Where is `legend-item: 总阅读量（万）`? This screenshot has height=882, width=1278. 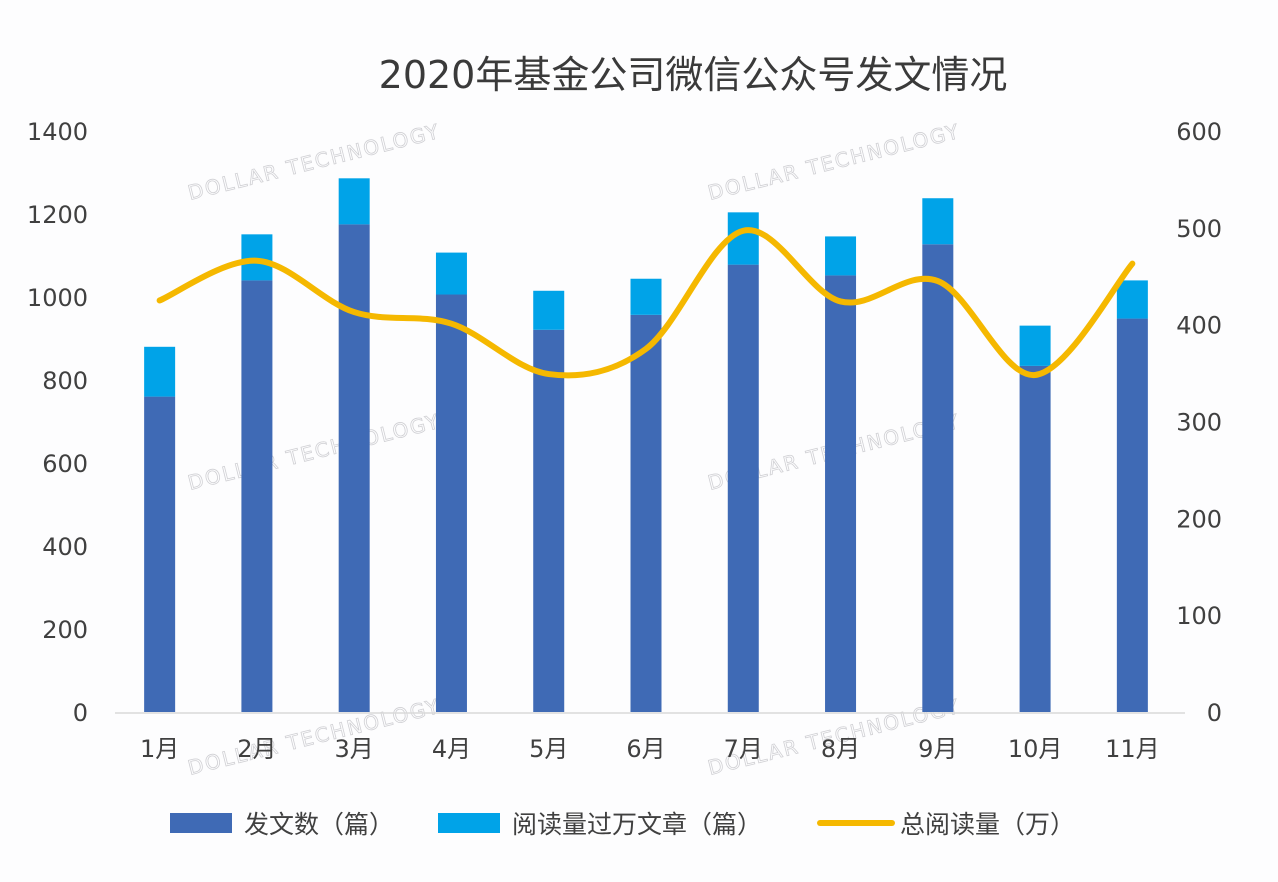 legend-item: 总阅读量（万） is located at coordinates (946, 824).